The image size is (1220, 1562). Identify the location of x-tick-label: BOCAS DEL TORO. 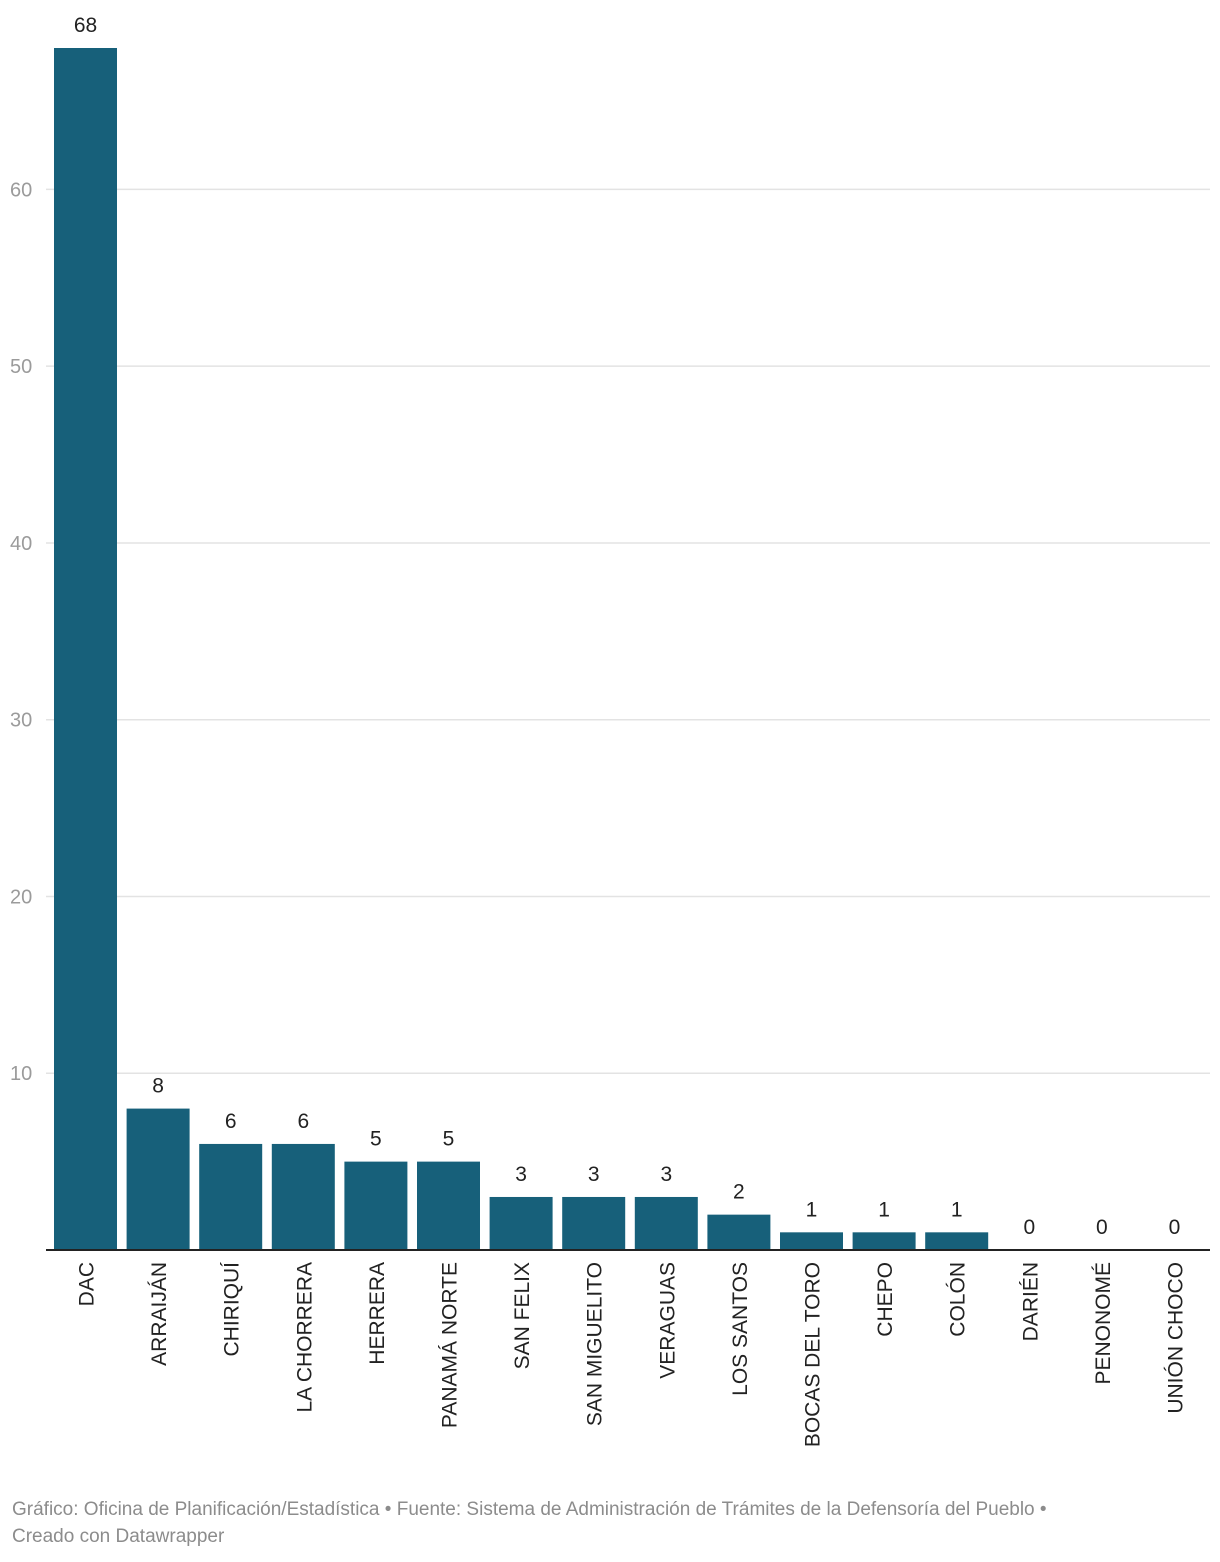
(813, 1354).